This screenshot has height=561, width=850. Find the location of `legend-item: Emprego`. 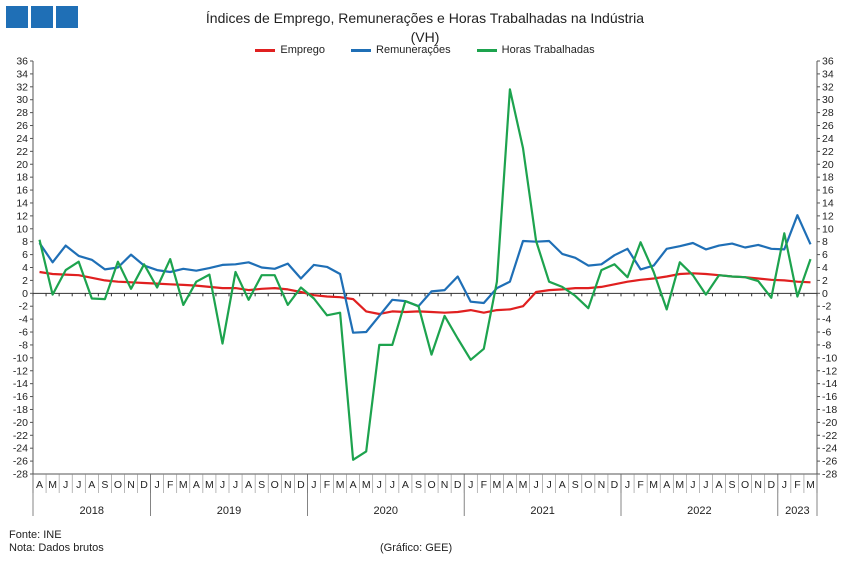

legend-item: Emprego is located at coordinates (290, 50).